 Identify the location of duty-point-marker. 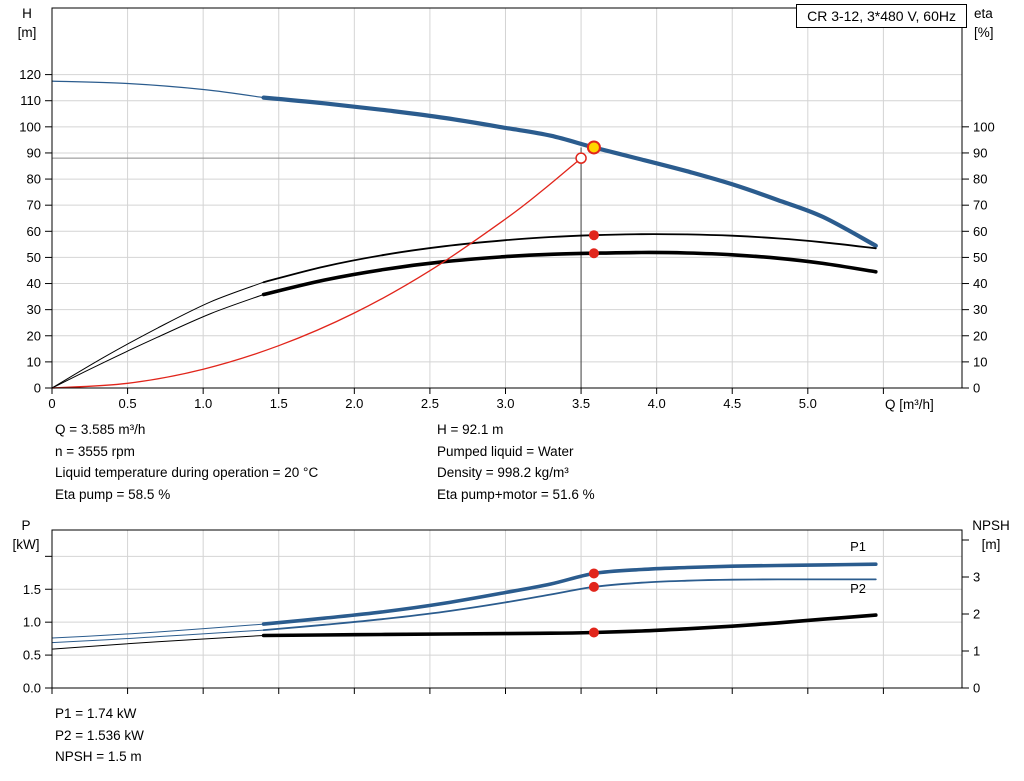
(593, 147).